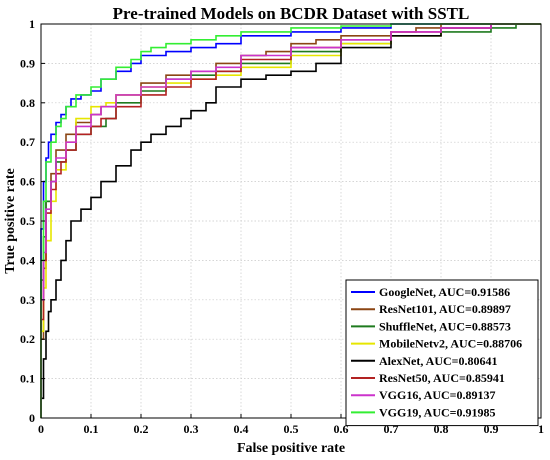  Describe the element at coordinates (27, 300) in the screenshot. I see `y-tick-label: 0.3` at that location.